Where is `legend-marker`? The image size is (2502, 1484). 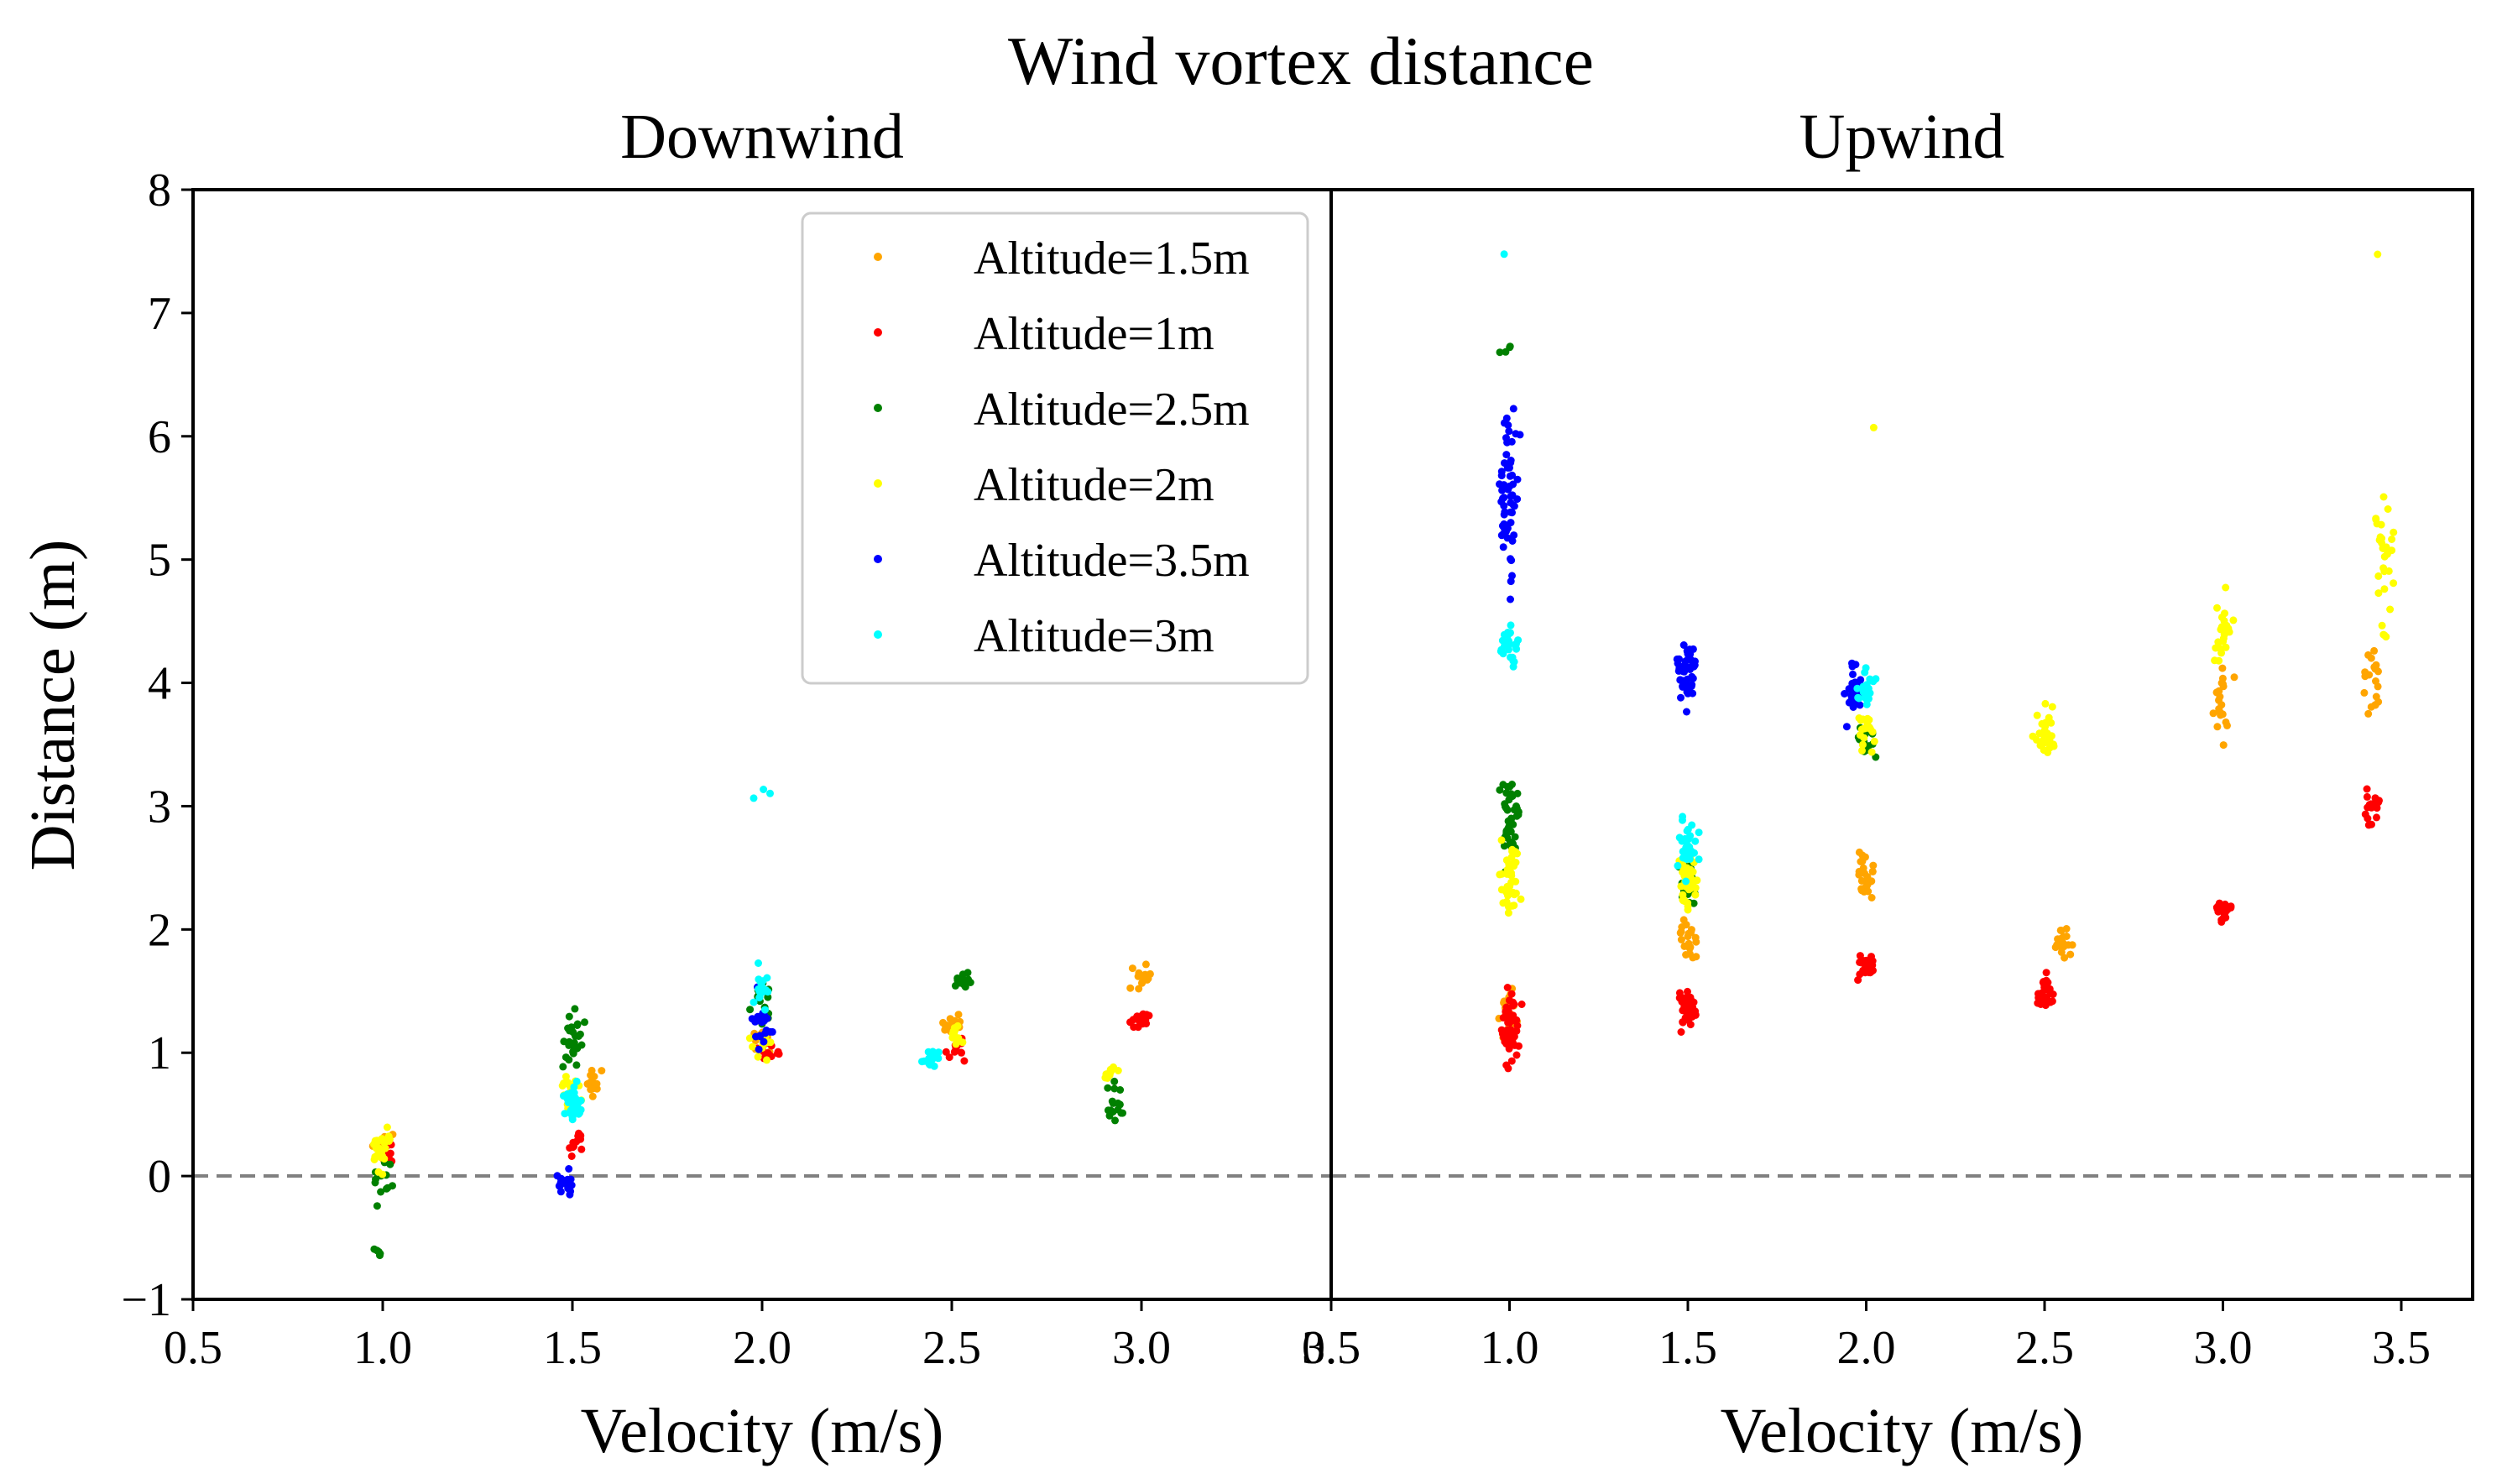 legend-marker is located at coordinates (878, 408).